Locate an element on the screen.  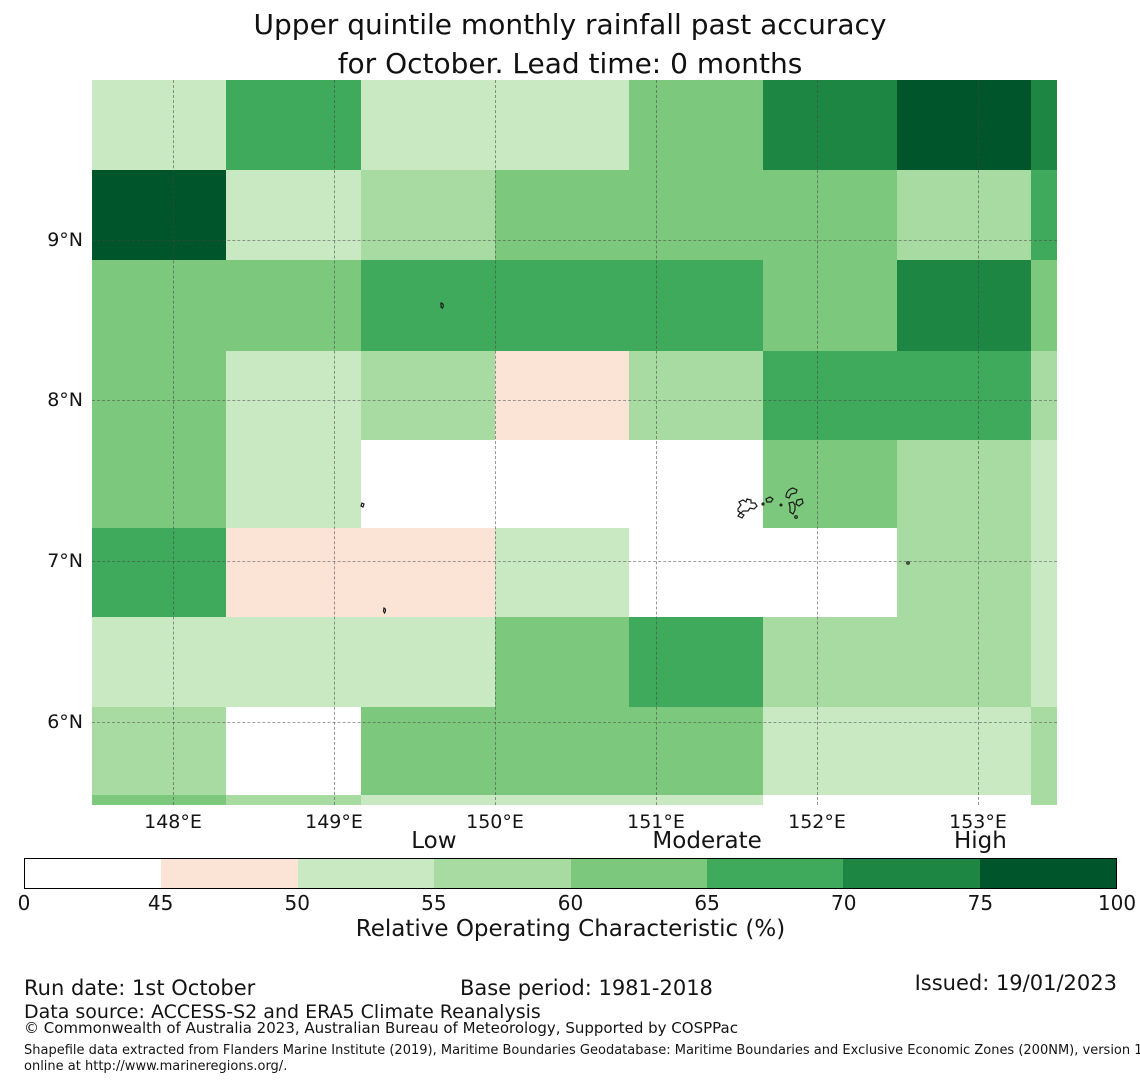
issued-date-text: Issued: 19/01/2023 is located at coordinates (1015, 983).